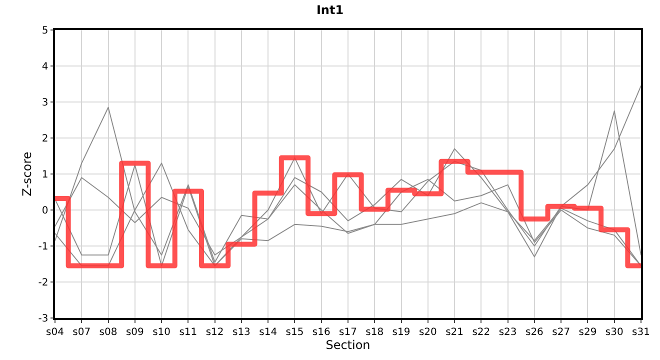  Describe the element at coordinates (43, 283) in the screenshot. I see `y-tick-label: -2` at that location.